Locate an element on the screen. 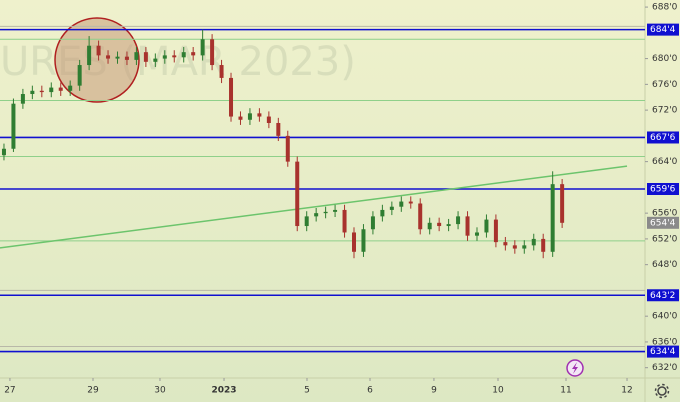 This screenshot has width=680, height=402. y-tick-label: 680'0 is located at coordinates (665, 59).